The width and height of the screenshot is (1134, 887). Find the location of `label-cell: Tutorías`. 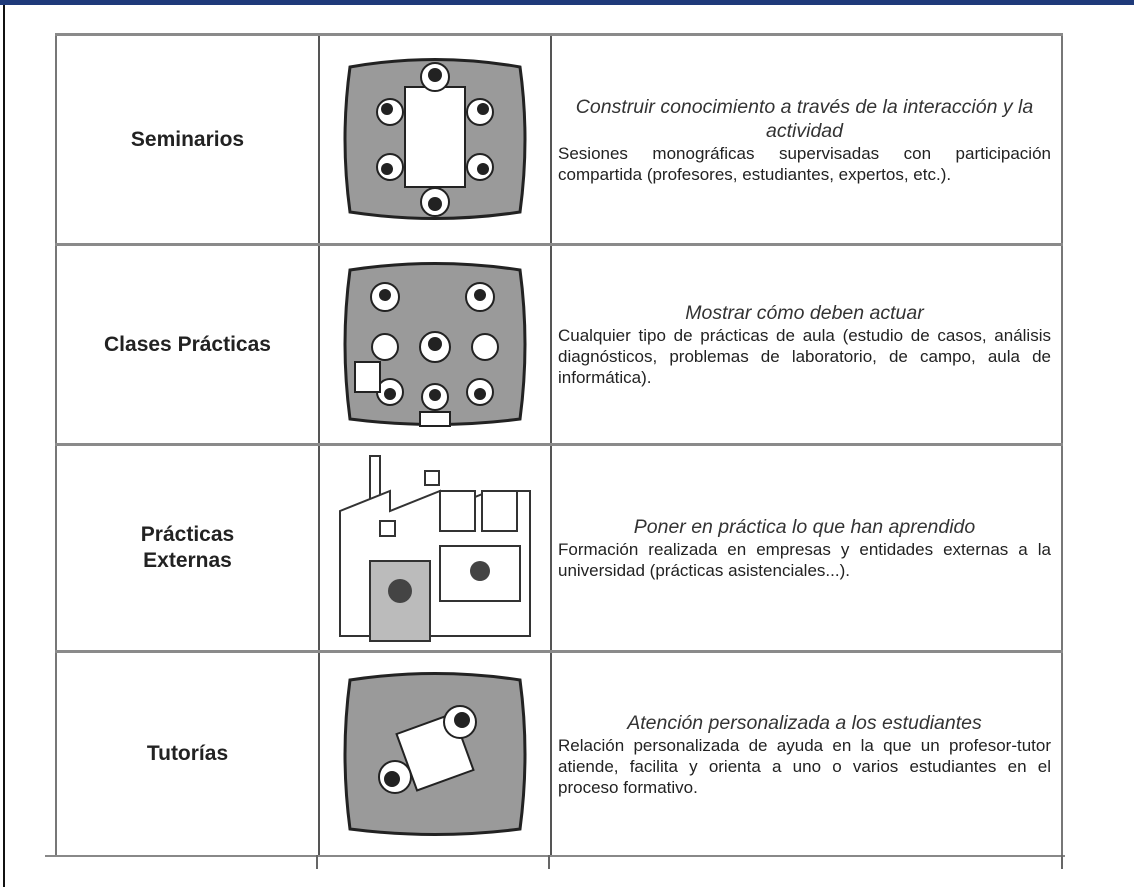

label-cell: Tutorías is located at coordinates (186, 754).